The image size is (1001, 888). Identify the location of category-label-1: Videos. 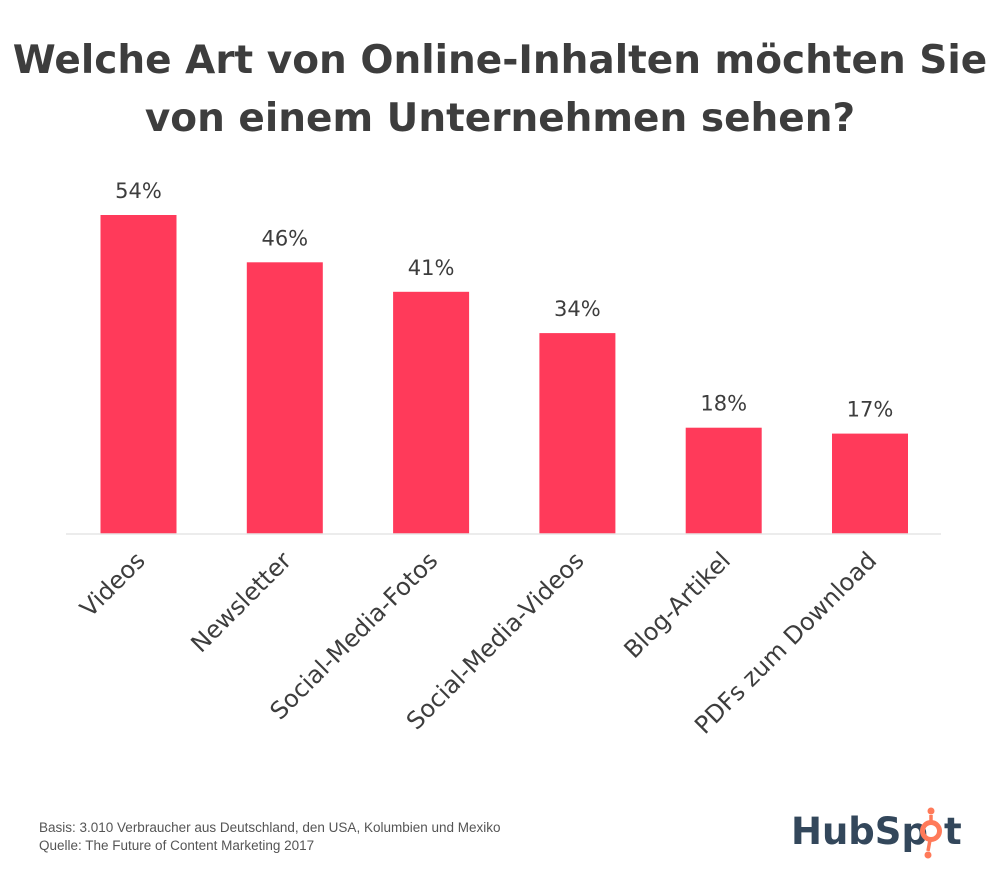
(113, 584).